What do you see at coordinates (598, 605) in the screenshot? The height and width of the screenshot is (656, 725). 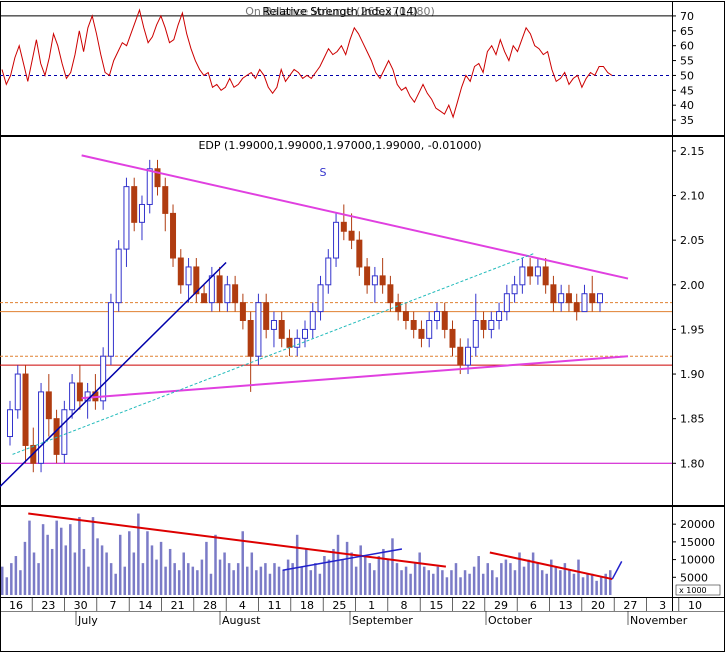 I see `date-tick-label: 20` at bounding box center [598, 605].